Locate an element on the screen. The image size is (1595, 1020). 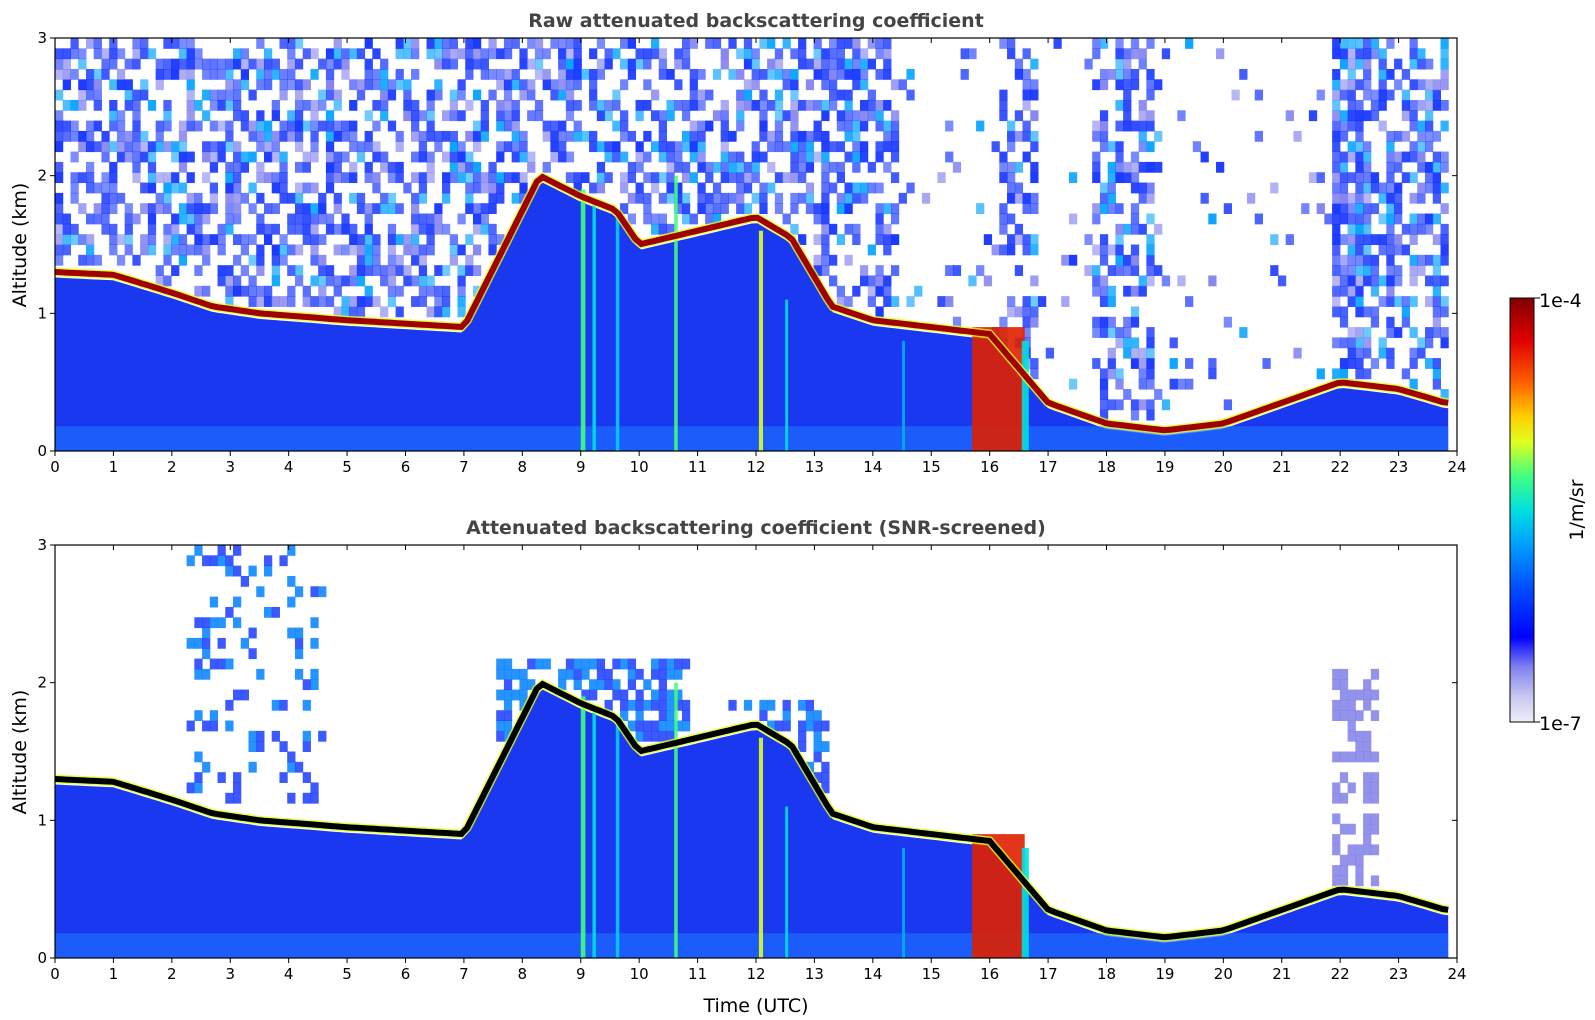
precipitation-streak is located at coordinates (1025, 395).